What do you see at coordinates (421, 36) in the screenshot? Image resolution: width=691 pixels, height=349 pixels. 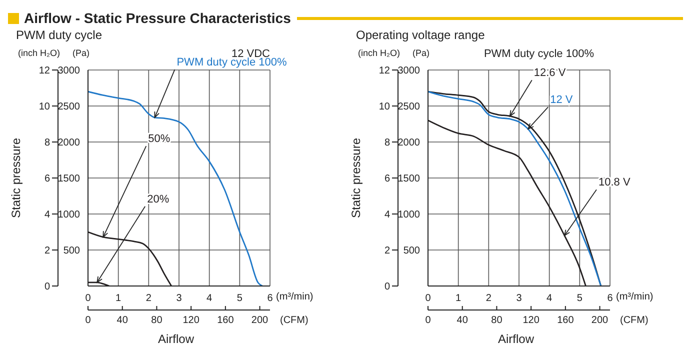 I see `chart-title: Operating voltage range` at bounding box center [421, 36].